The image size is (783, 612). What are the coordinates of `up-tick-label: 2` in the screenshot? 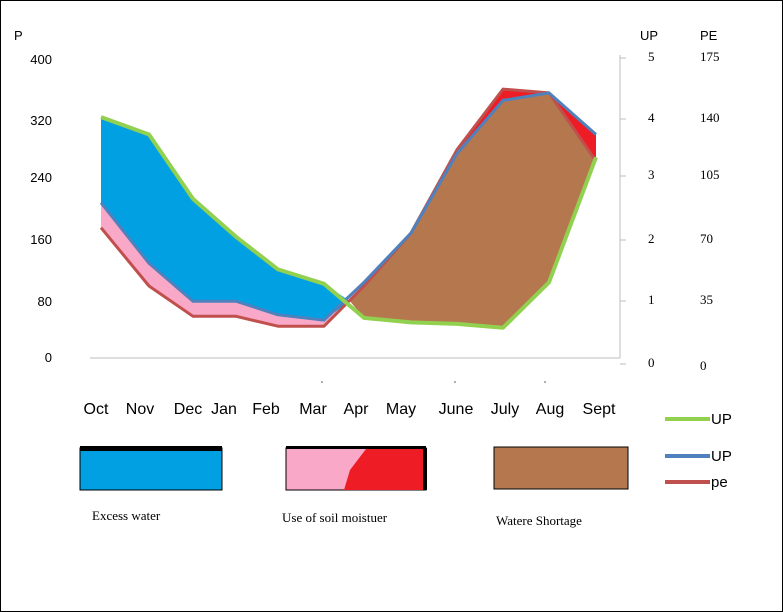 It's located at (651, 238).